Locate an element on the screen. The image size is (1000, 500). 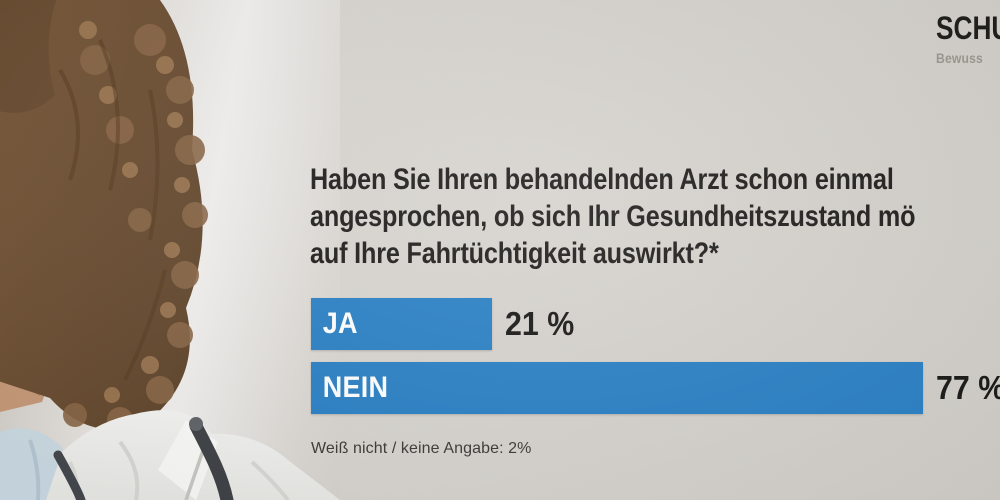
logo-brand-text: SCHU is located at coordinates (968, 28).